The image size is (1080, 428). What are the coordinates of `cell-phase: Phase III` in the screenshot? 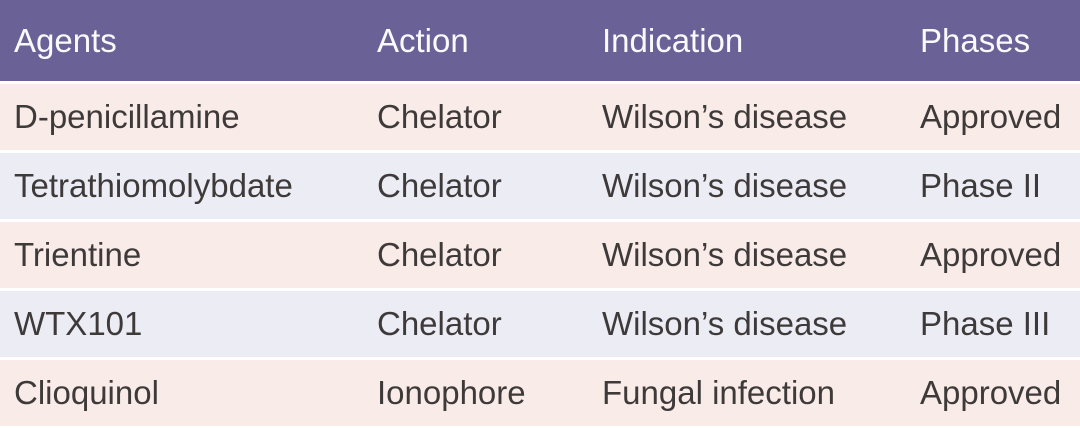 It's located at (993, 325).